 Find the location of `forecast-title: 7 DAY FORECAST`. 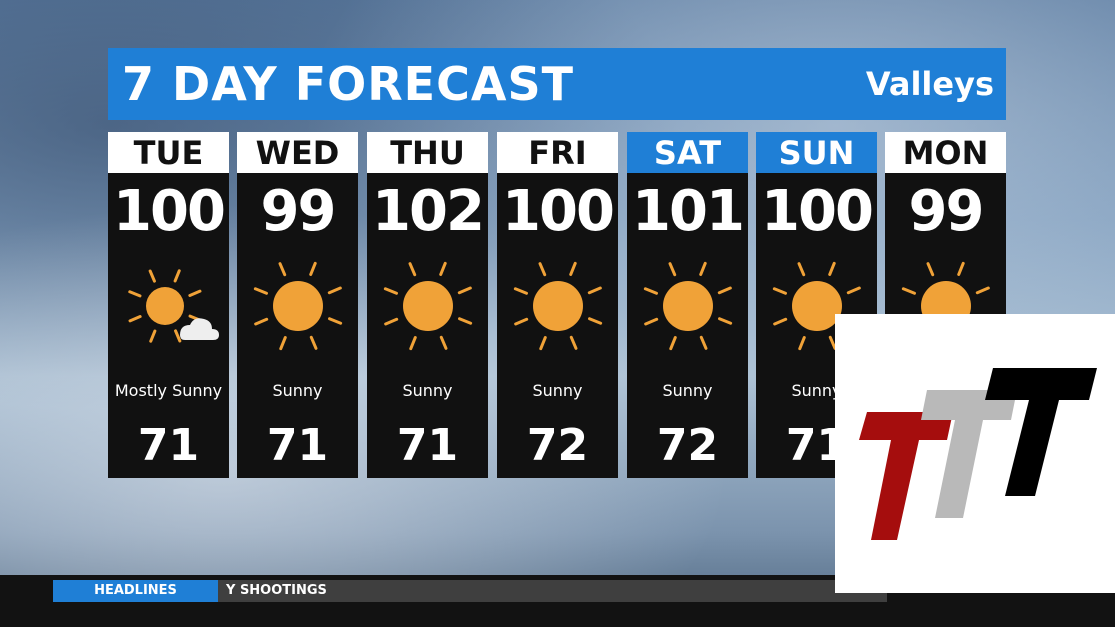

forecast-title: 7 DAY FORECAST is located at coordinates (348, 84).